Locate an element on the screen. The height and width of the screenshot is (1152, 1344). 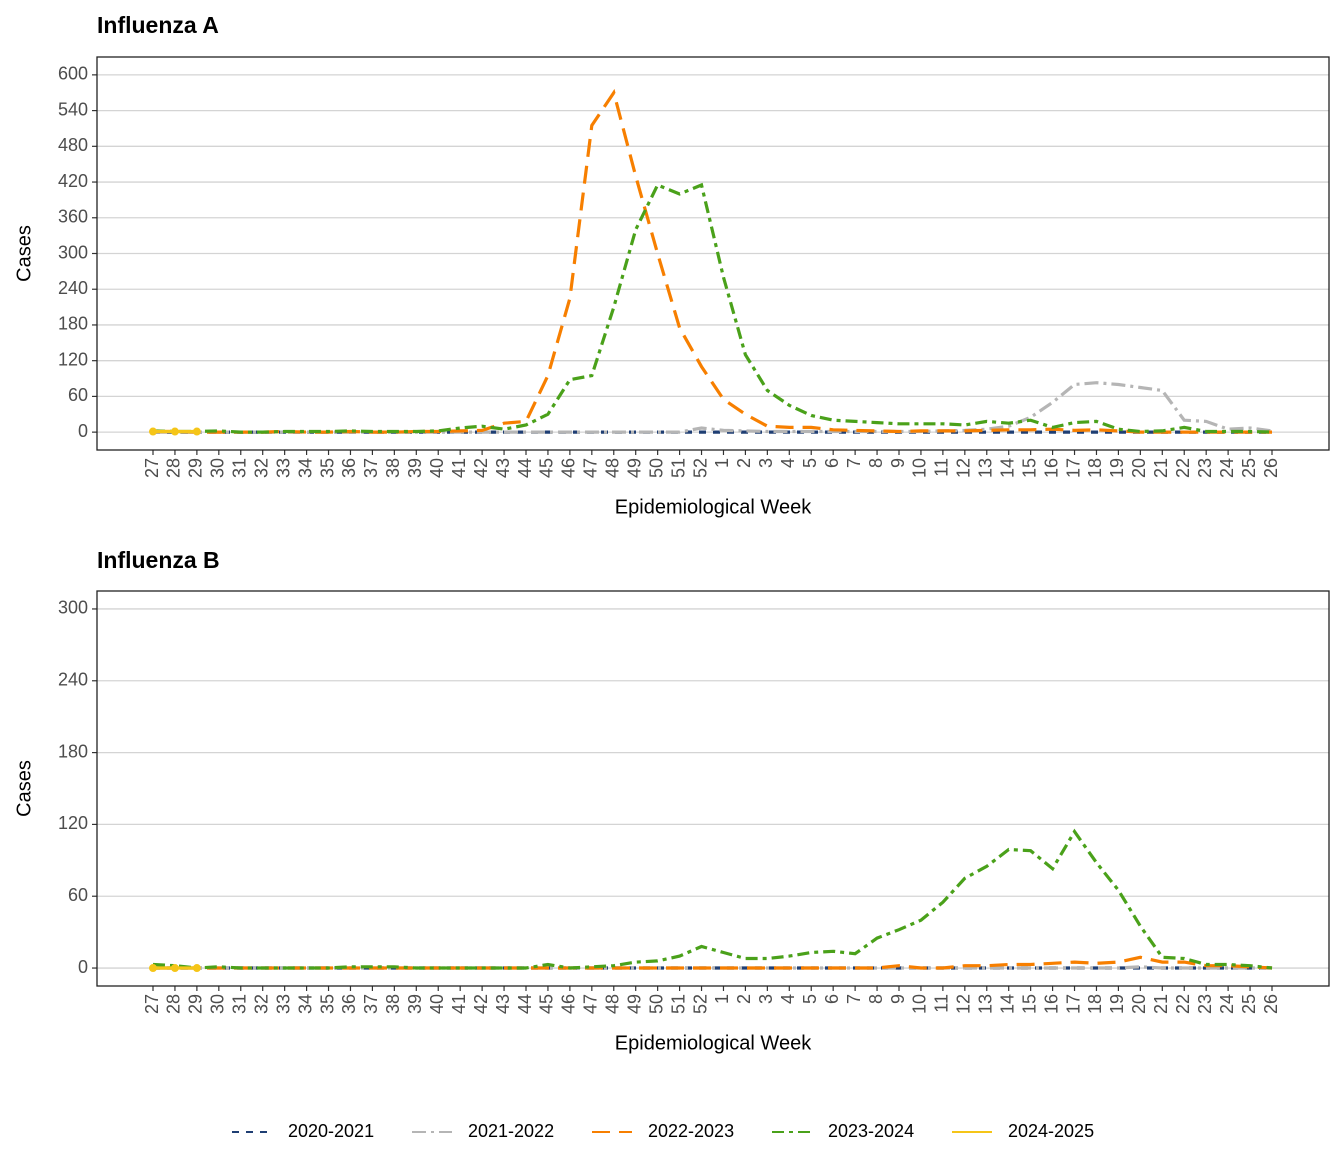
x-tick-label: 38 is located at coordinates (393, 1004).